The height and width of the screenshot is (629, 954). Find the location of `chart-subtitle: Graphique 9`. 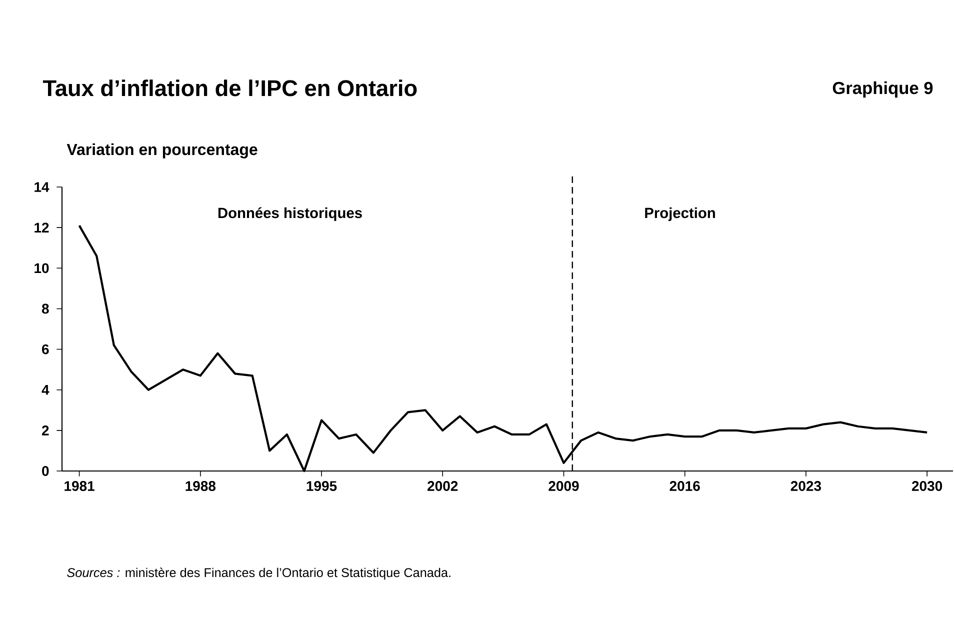

chart-subtitle: Graphique 9 is located at coordinates (882, 89).